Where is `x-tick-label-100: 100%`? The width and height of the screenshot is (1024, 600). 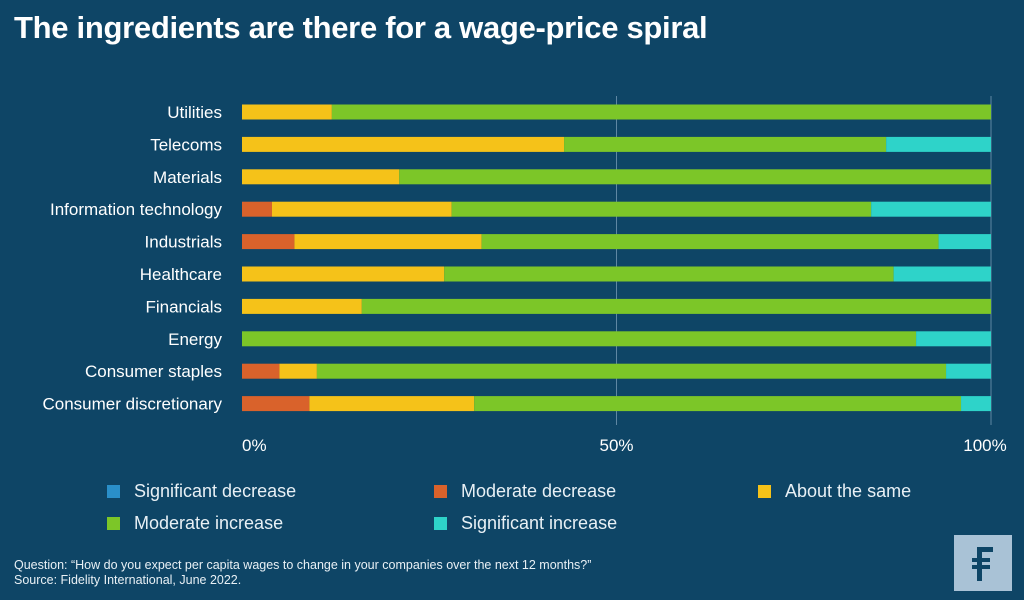 x-tick-label-100: 100% is located at coordinates (984, 445).